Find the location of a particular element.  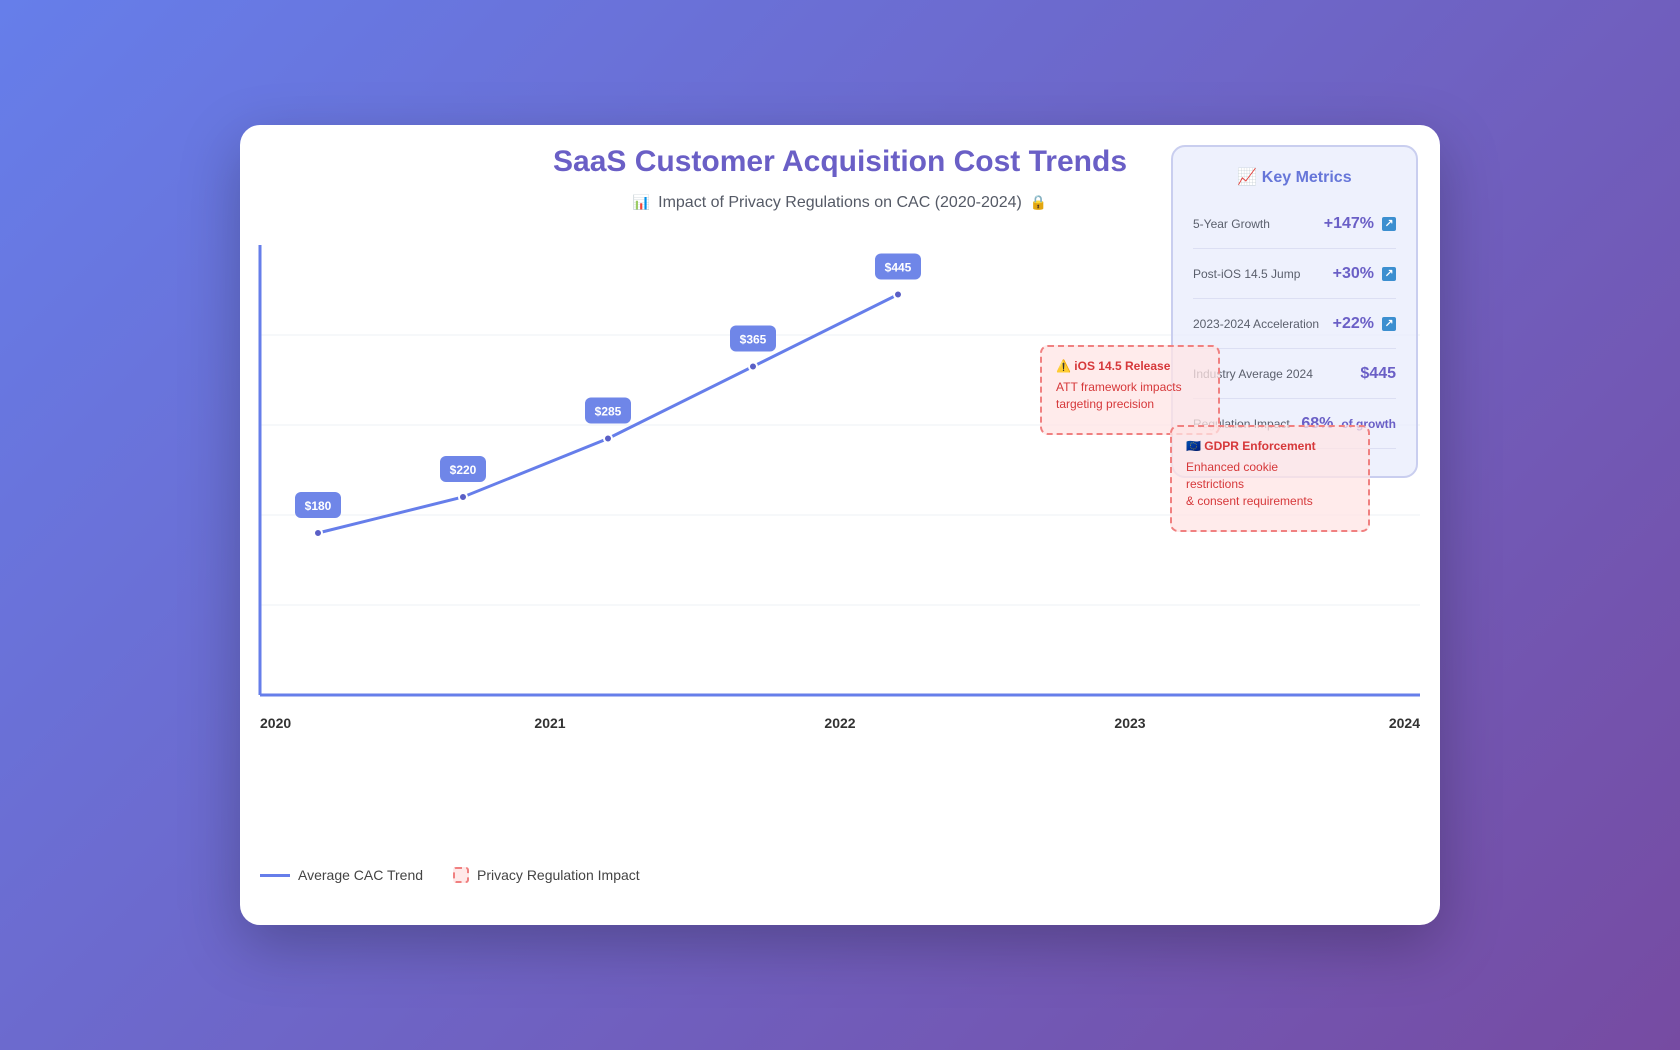

metric-value: +30% is located at coordinates (1353, 273).